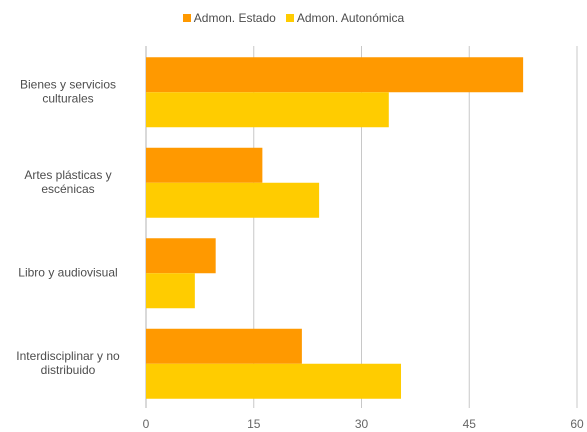  I want to click on category-label-line: Bienes y servicios, so click(68, 84).